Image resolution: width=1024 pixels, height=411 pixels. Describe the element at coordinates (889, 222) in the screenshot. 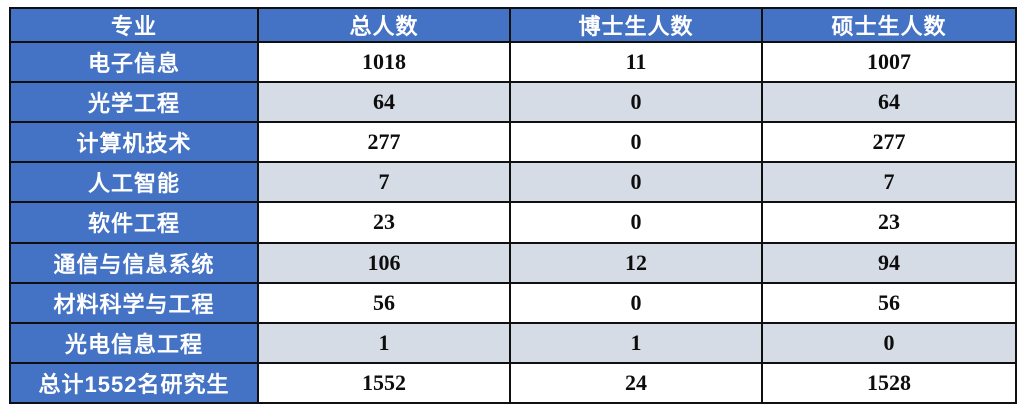

I see `cell-masters: 23` at that location.